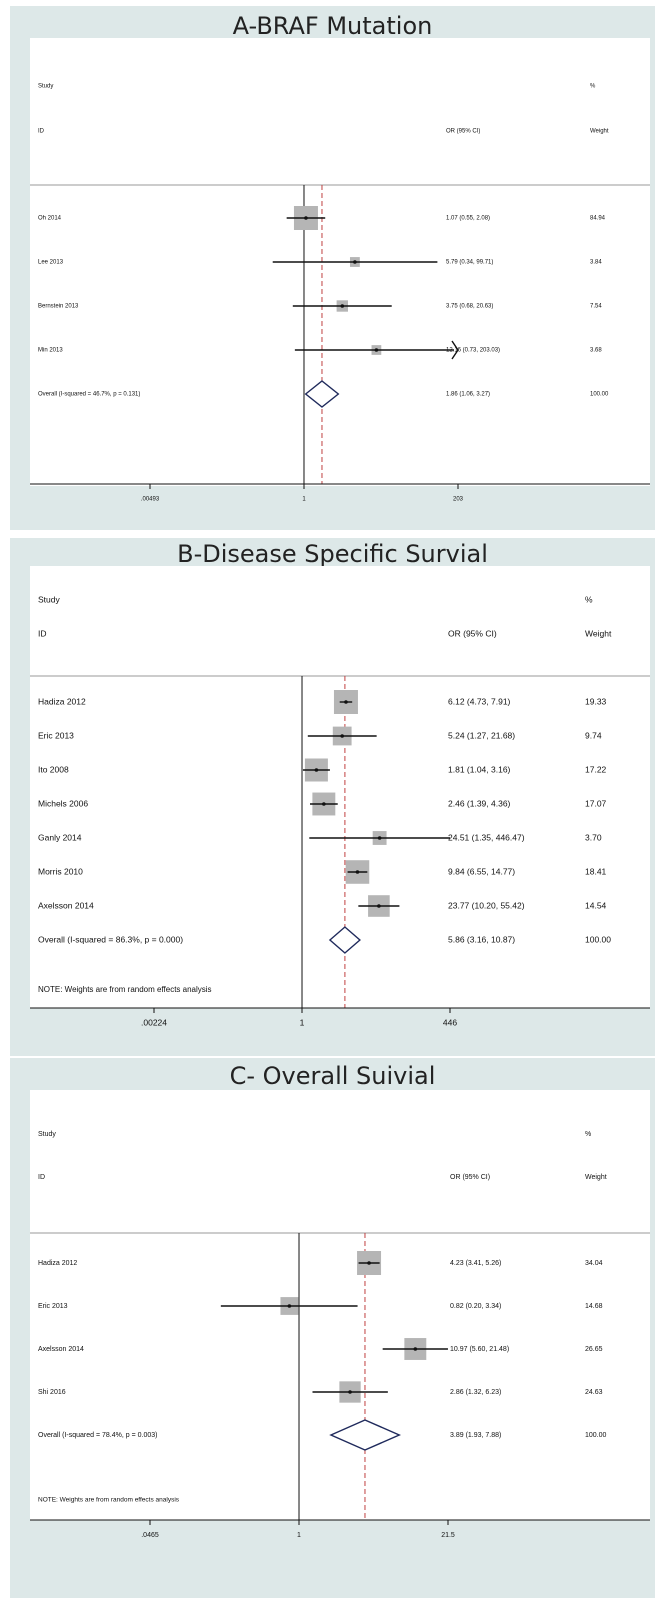 This screenshot has height=1605, width=665. Describe the element at coordinates (481, 871) in the screenshot. I see `study-or-ci: 9.84 (6.55, 14.77)` at that location.